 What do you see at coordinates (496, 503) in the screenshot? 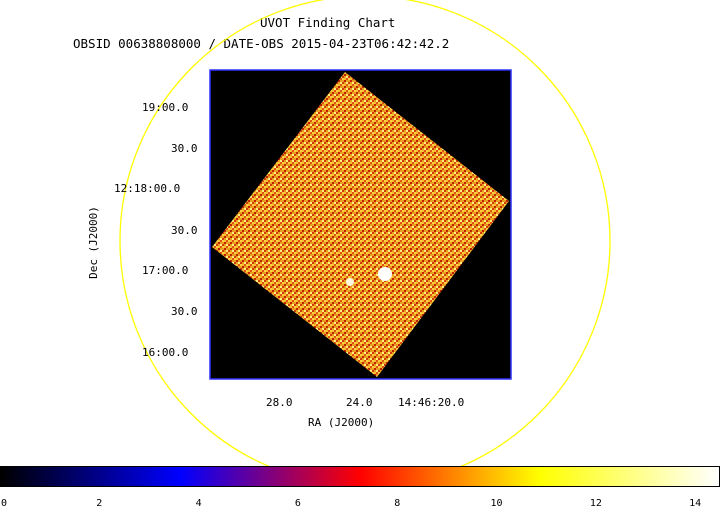
I see `colorbar-tick-label: 10` at bounding box center [496, 503].